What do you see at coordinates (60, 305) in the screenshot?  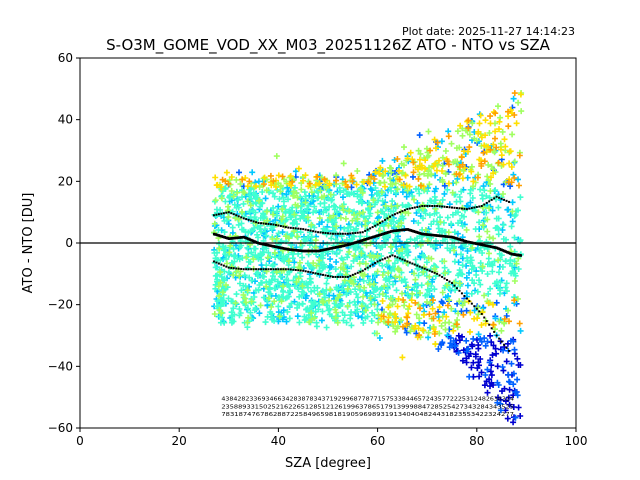 I see `y-tick-label: −20` at bounding box center [60, 305].